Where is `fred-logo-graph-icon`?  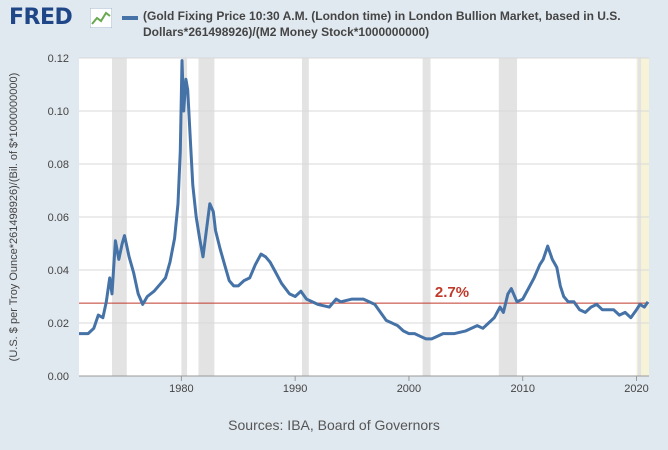 fred-logo-graph-icon is located at coordinates (101, 18).